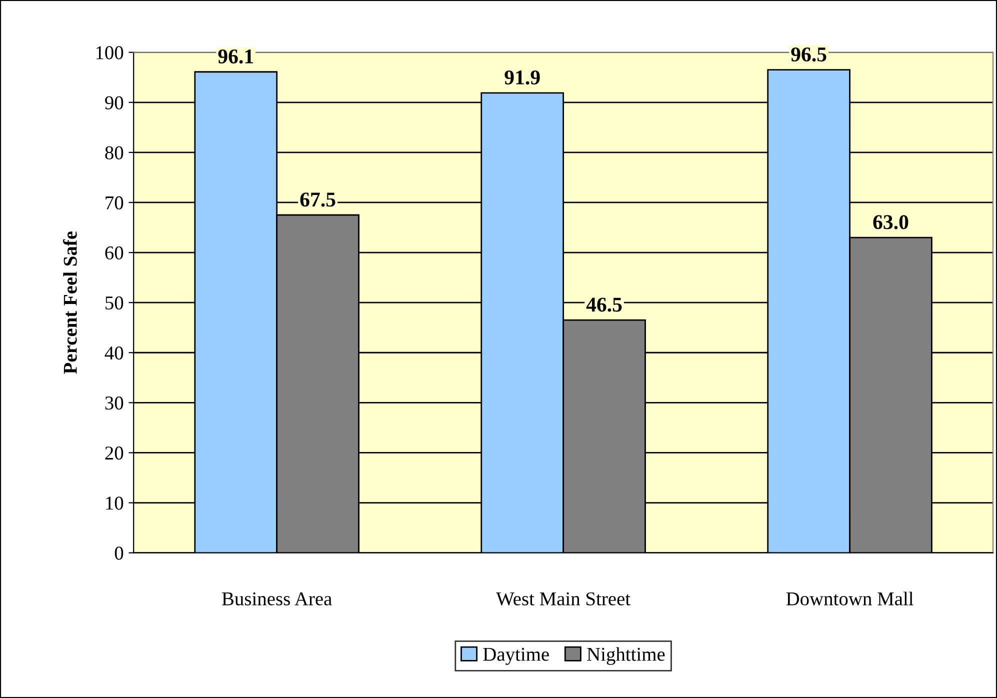 This screenshot has height=698, width=997. I want to click on y-tick-label: 100, so click(110, 53).